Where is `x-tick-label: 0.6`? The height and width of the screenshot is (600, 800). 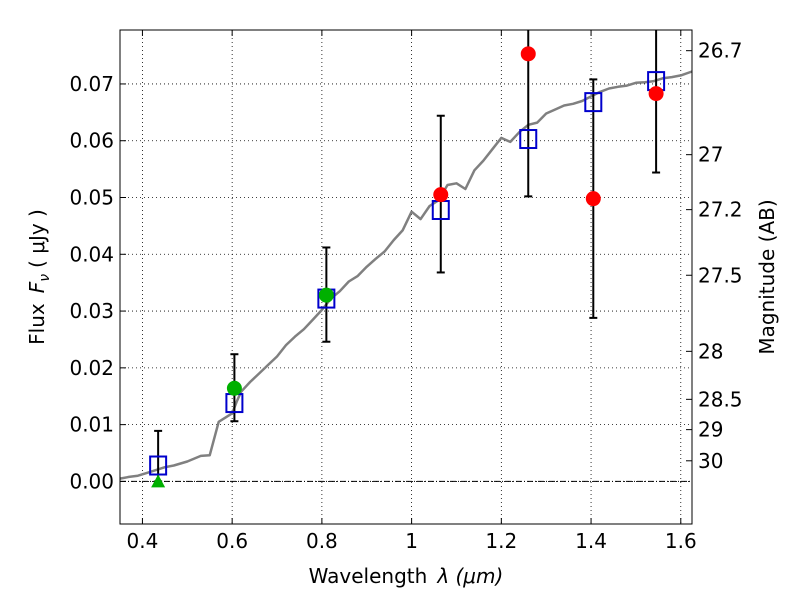
x-tick-label: 0.6 is located at coordinates (232, 541).